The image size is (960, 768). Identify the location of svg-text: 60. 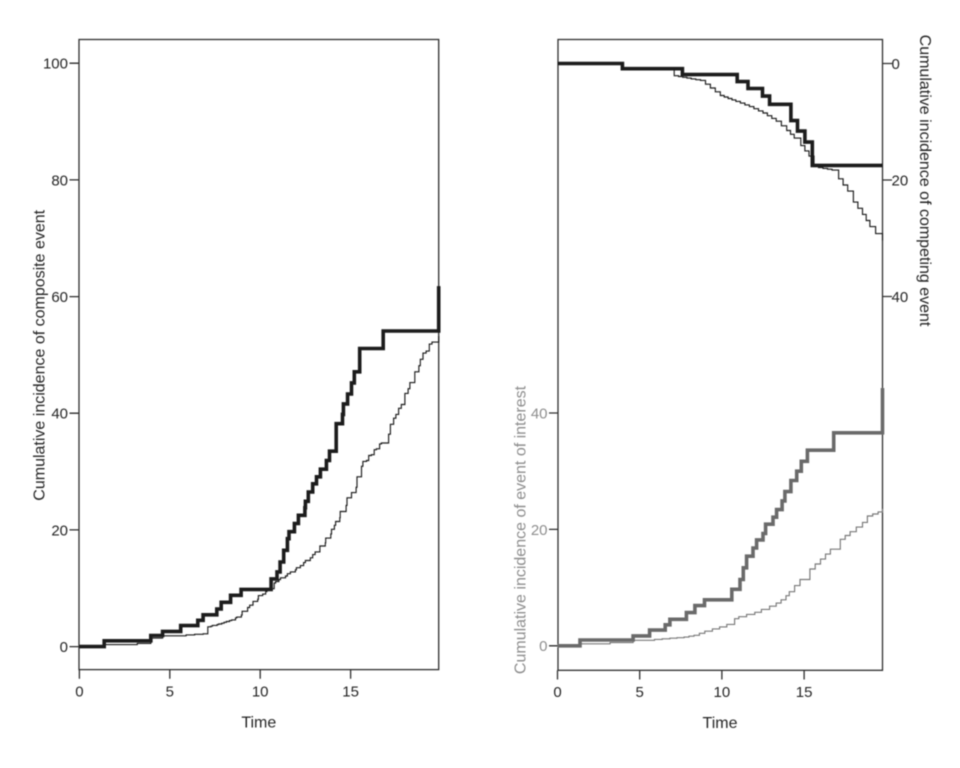
(59, 297).